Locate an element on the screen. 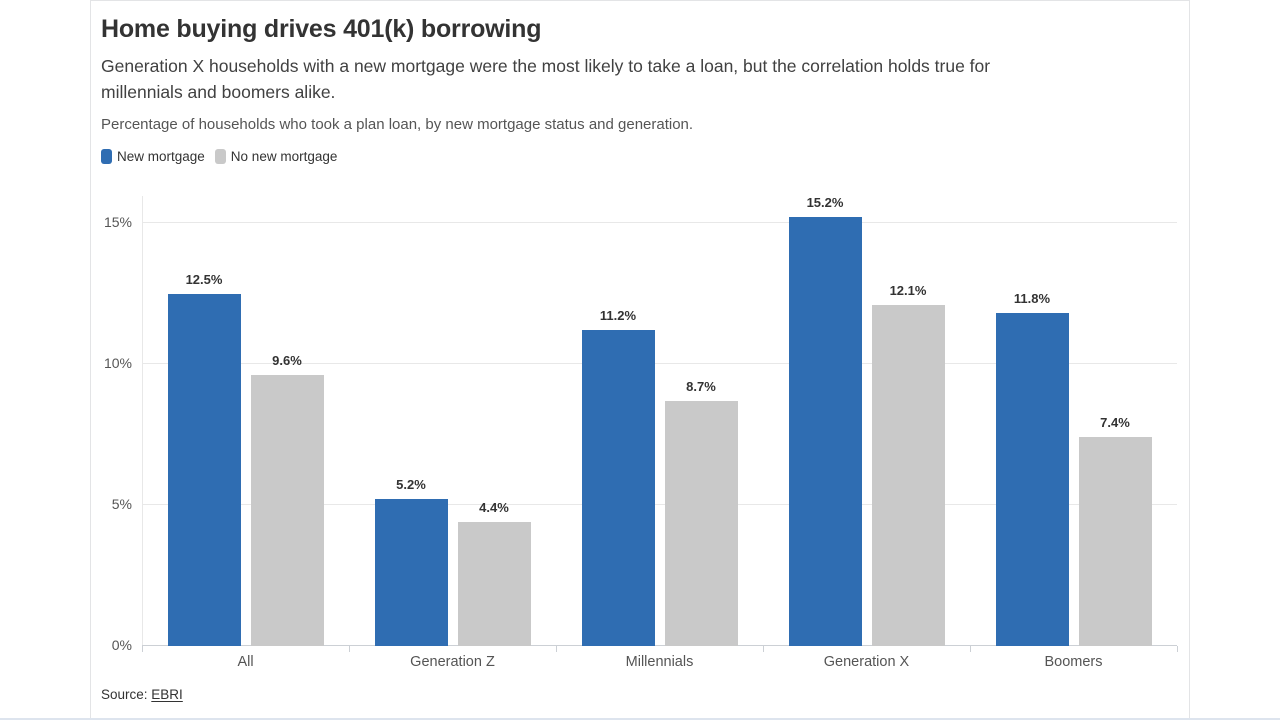  bar-value-label-boomers-no-new-mortgage: 7.4% is located at coordinates (1115, 423).